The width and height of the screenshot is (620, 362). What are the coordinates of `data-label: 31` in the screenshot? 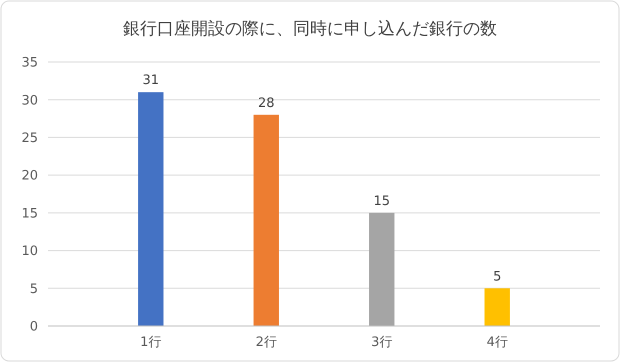 It's located at (151, 80).